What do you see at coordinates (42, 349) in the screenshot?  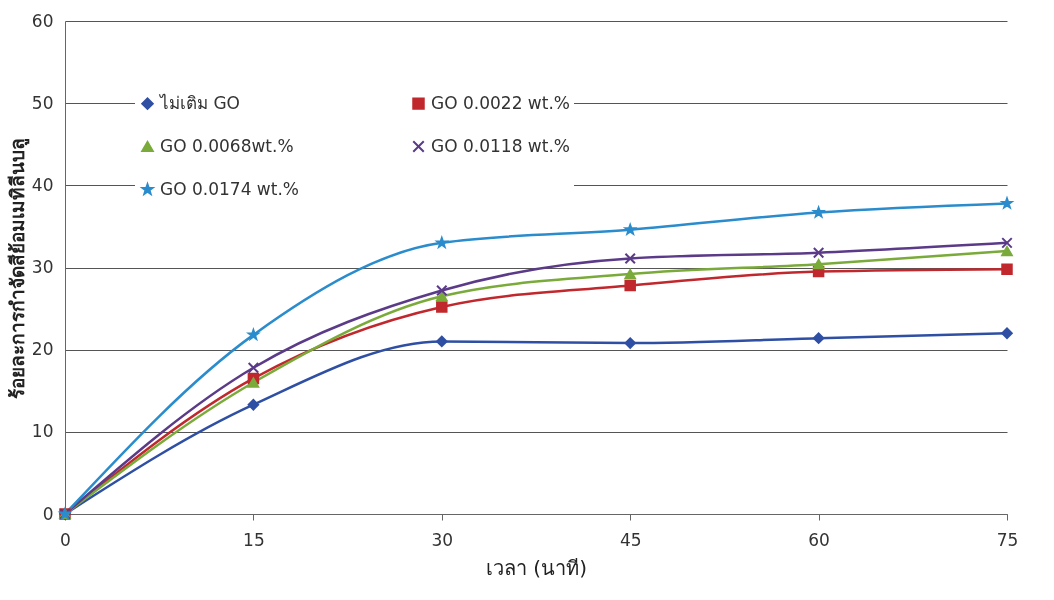 I see `y-tick-label: 20` at bounding box center [42, 349].